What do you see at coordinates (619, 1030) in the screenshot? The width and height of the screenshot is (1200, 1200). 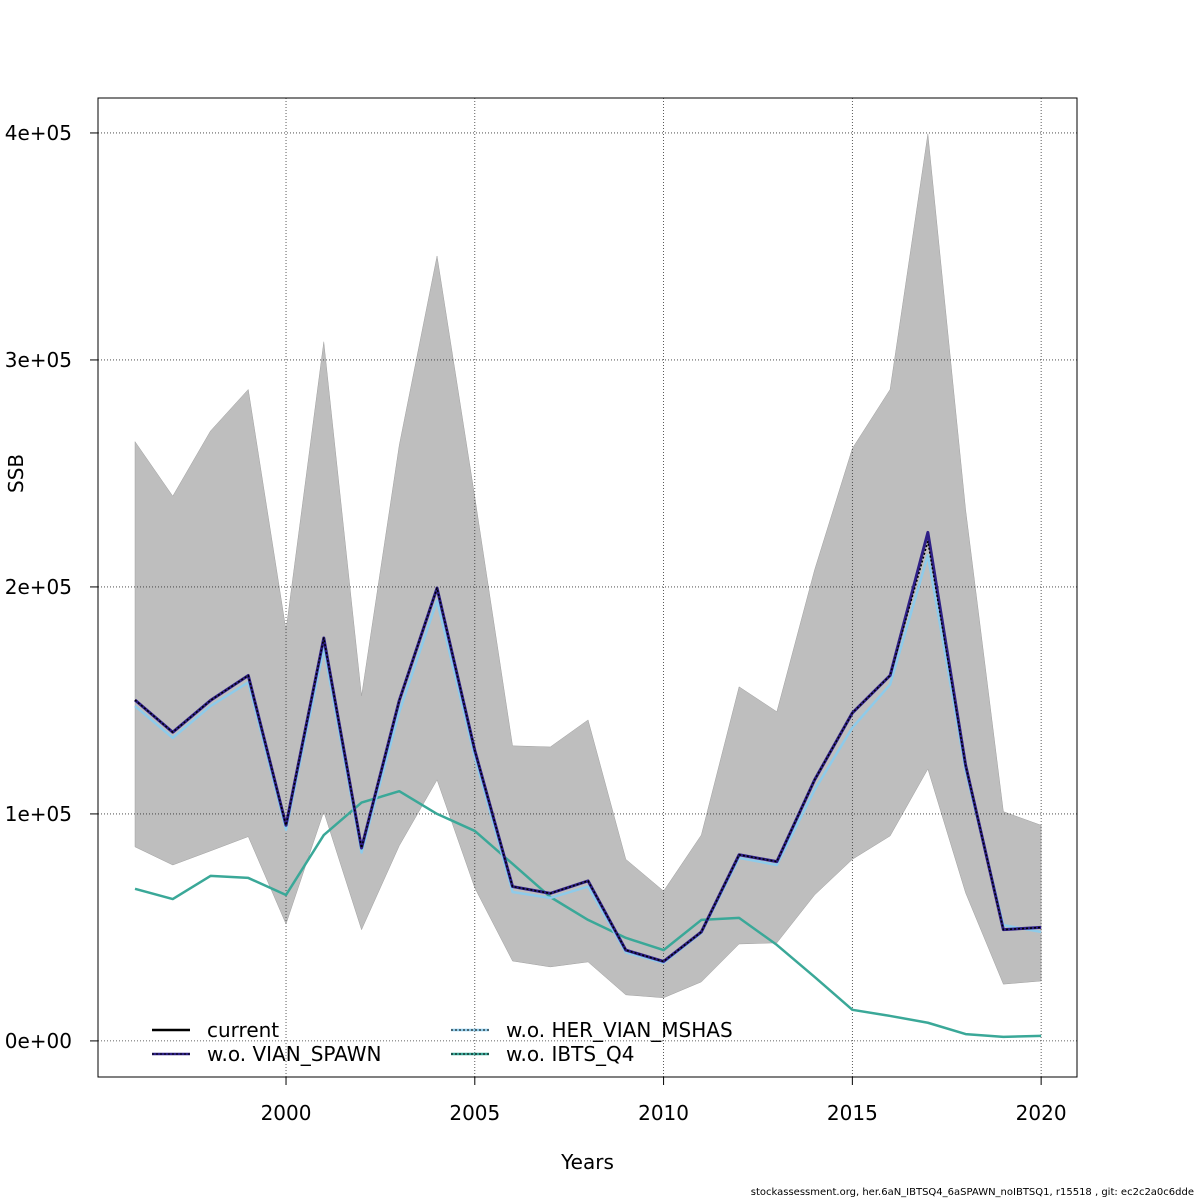 I see `legend-label: w.o. HER_VIAN_MSHAS` at bounding box center [619, 1030].